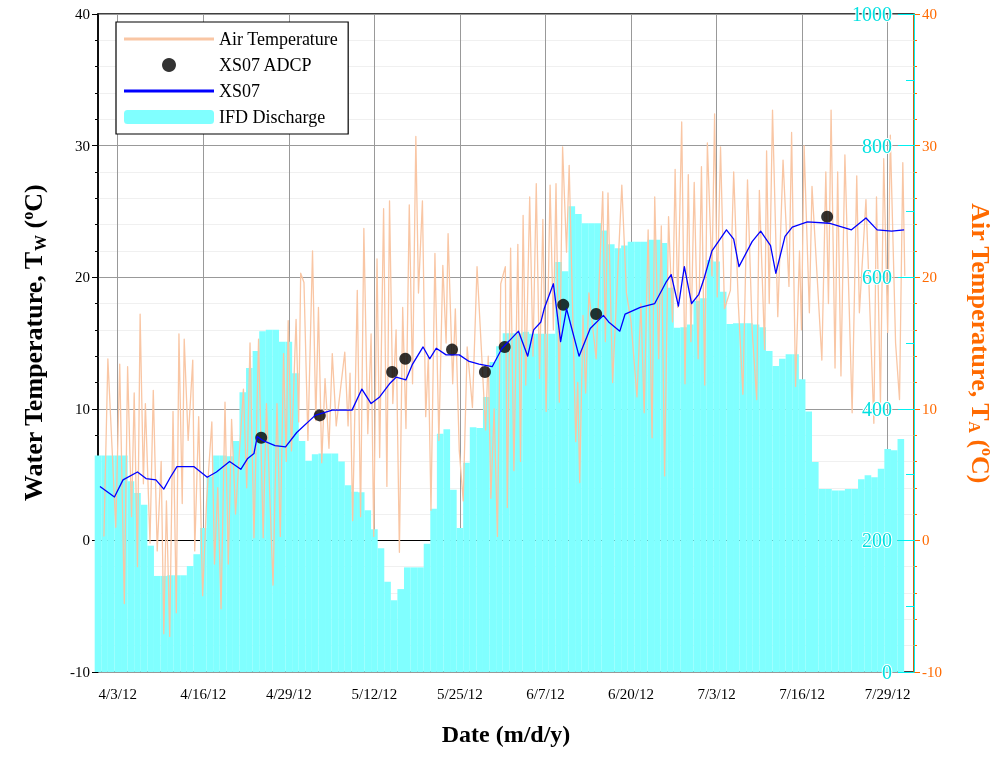 The height and width of the screenshot is (765, 1003). What do you see at coordinates (929, 145) in the screenshot?
I see `y2-tick-label: 30` at bounding box center [929, 145].